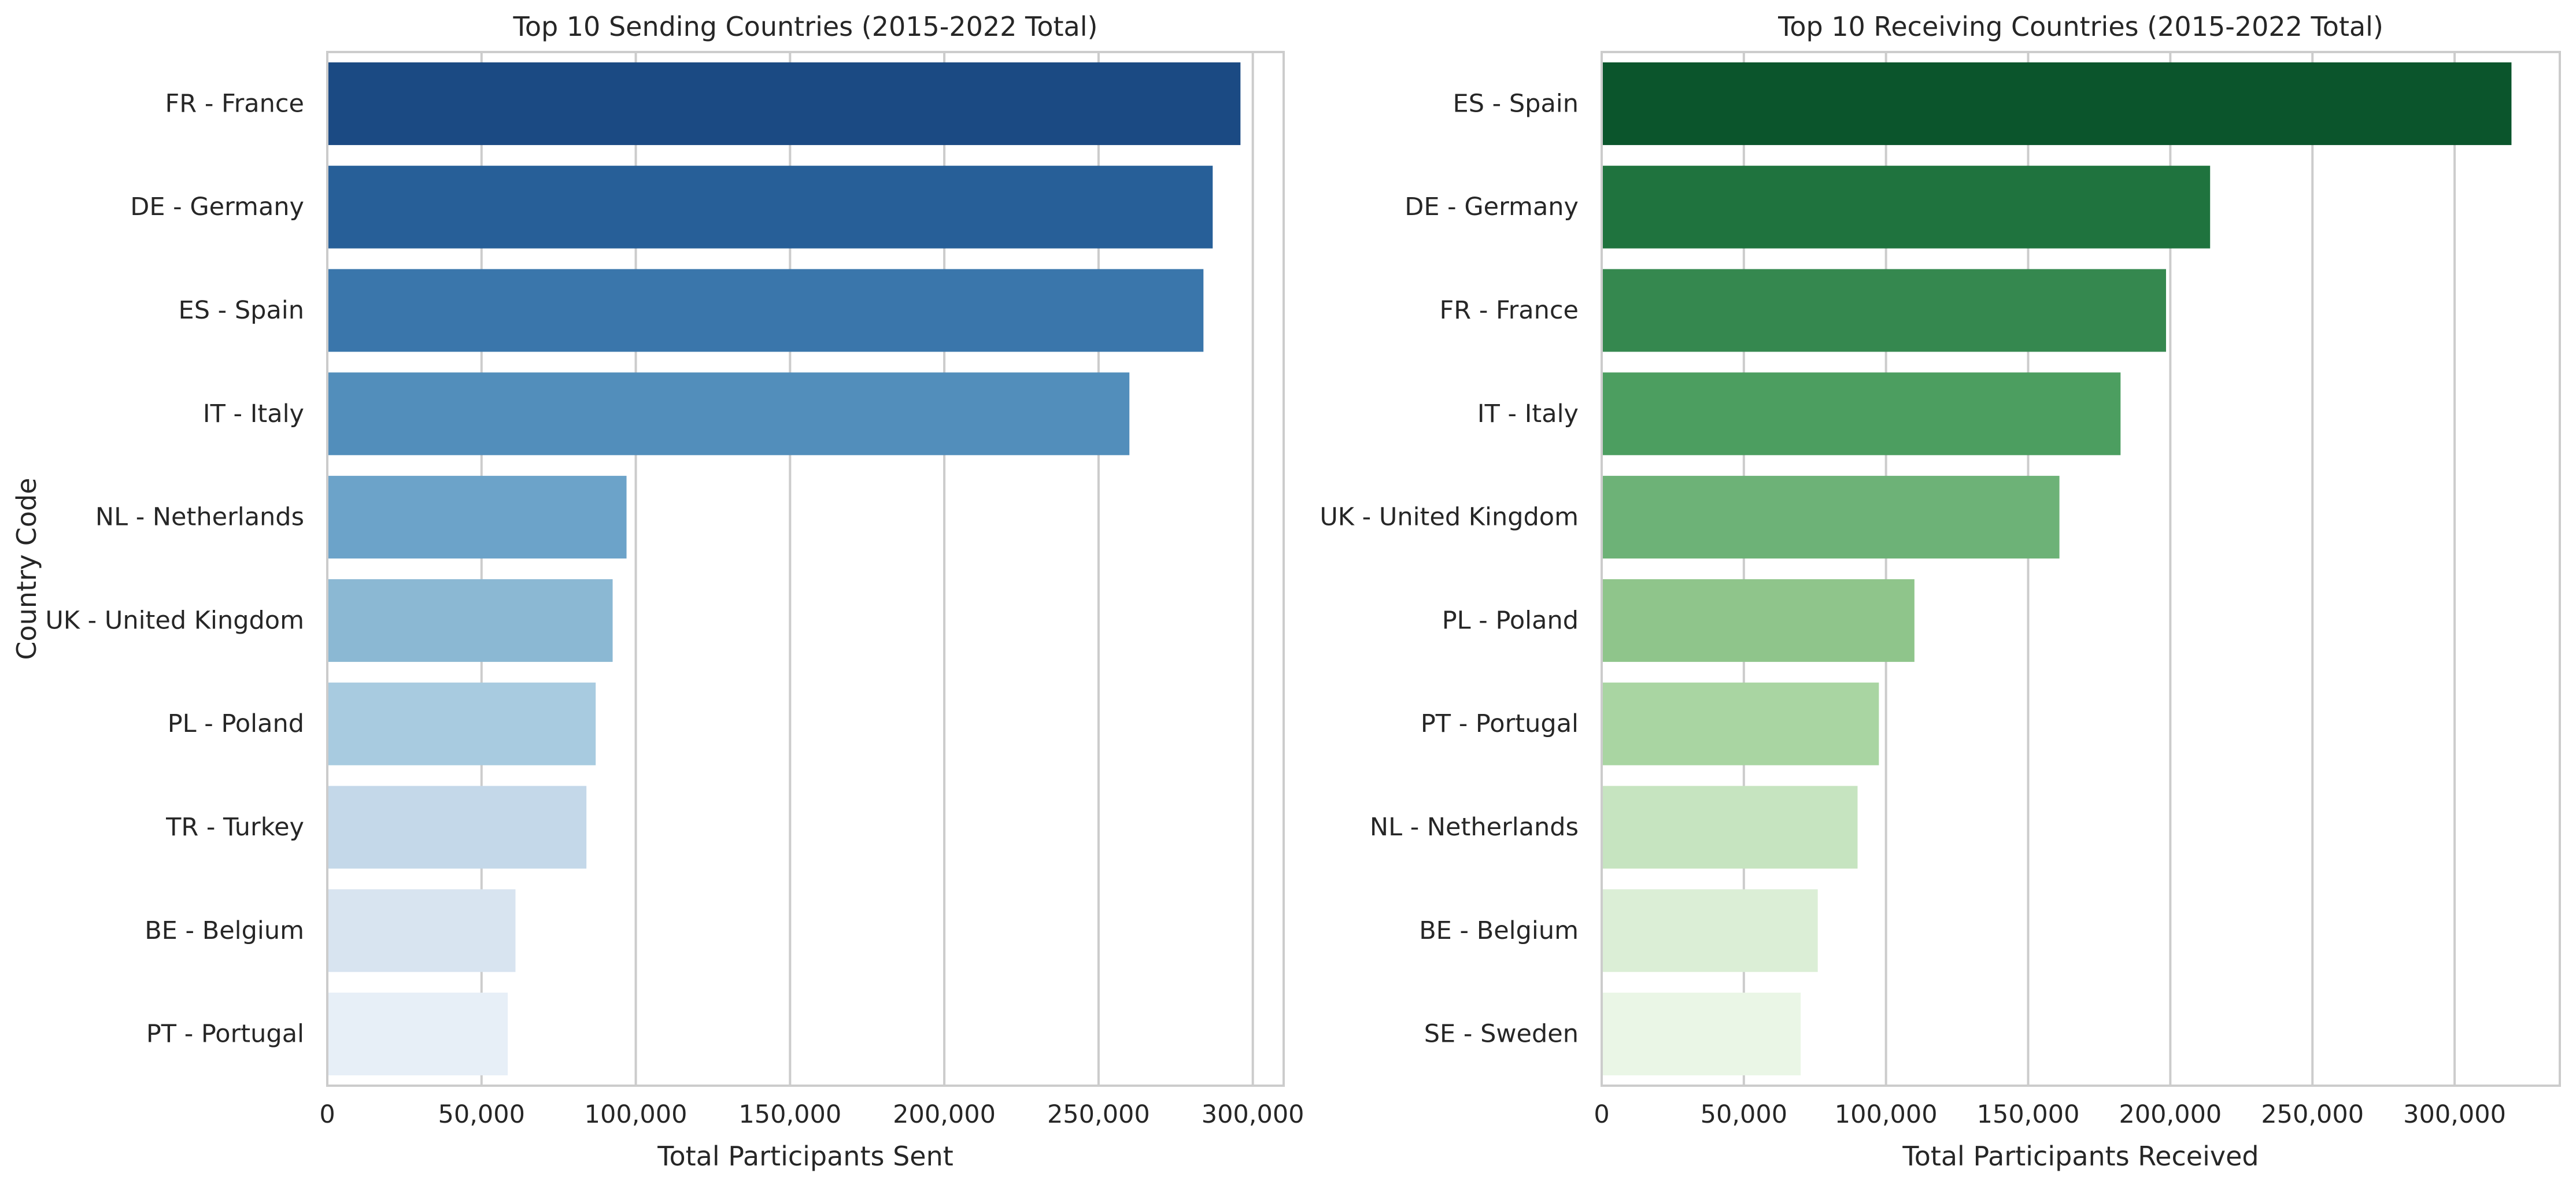 This screenshot has height=1188, width=2576. What do you see at coordinates (26, 569) in the screenshot?
I see `y-axis-label: Country Code` at bounding box center [26, 569].